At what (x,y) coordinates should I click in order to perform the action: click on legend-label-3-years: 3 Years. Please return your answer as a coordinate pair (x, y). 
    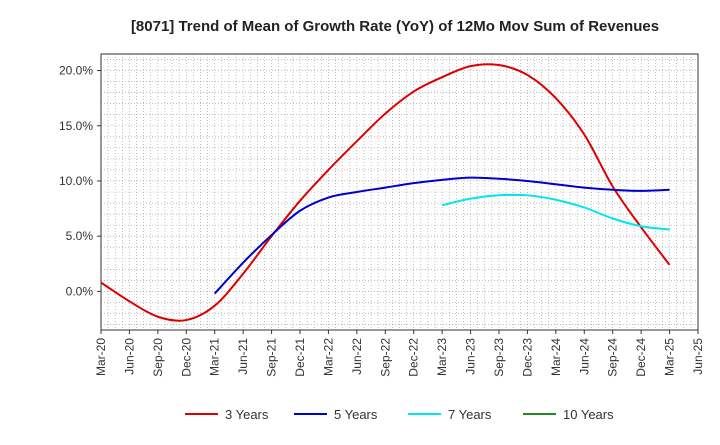
    Looking at the image, I should click on (247, 414).